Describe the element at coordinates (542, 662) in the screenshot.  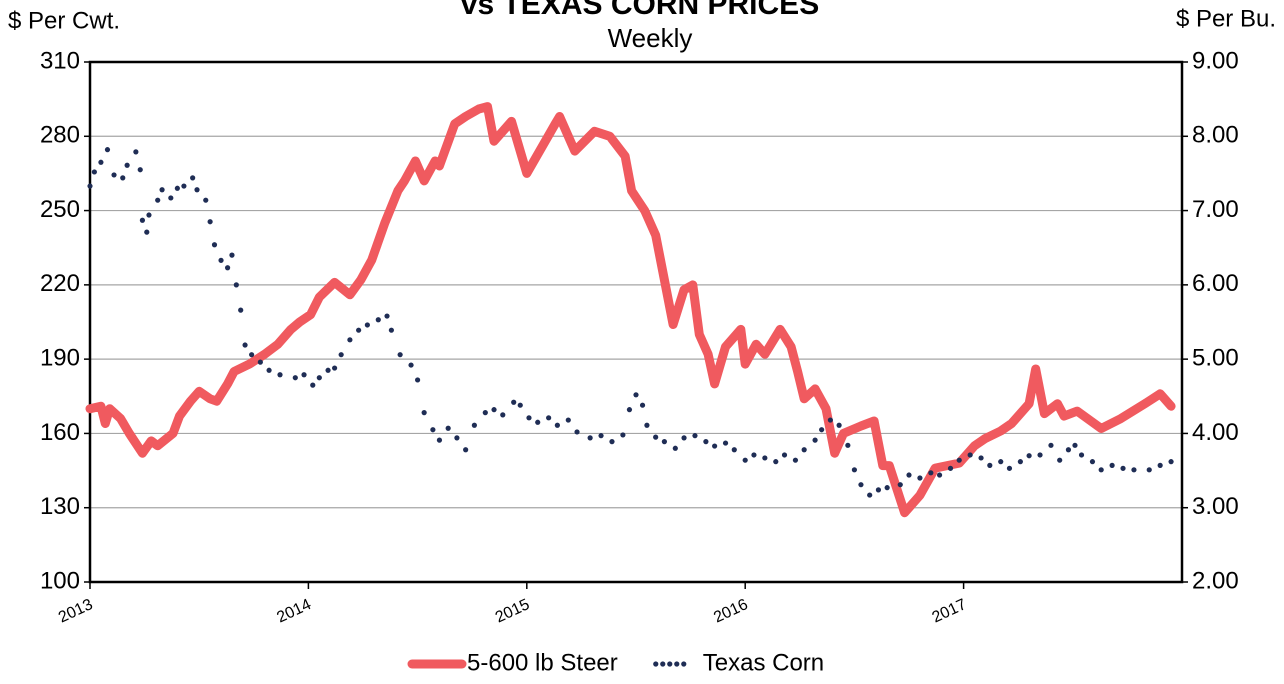
I see `legend-label: 5-600 lb Steer` at that location.